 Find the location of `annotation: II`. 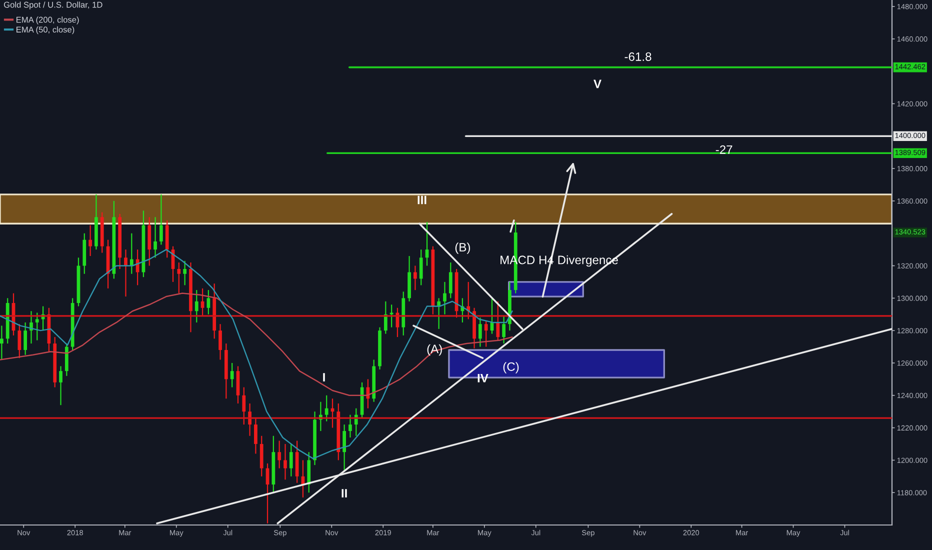

annotation: II is located at coordinates (344, 493).